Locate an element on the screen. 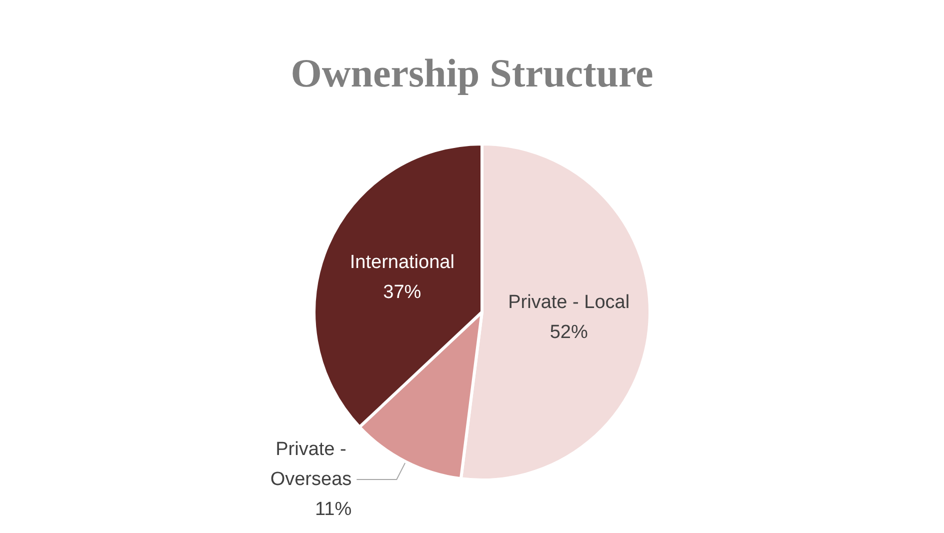  chart-title: Ownership Structure is located at coordinates (472, 73).